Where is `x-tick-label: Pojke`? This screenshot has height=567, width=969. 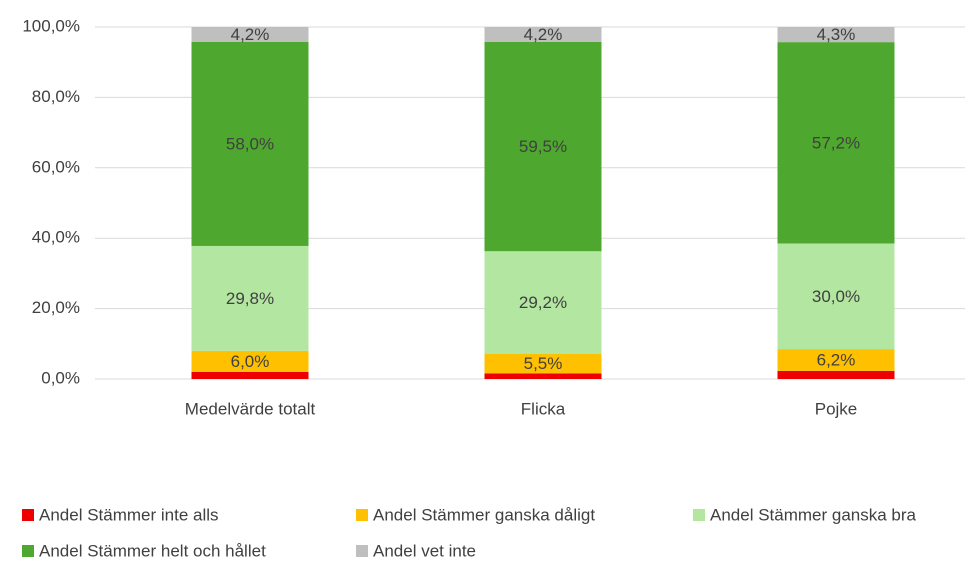 x-tick-label: Pojke is located at coordinates (836, 408).